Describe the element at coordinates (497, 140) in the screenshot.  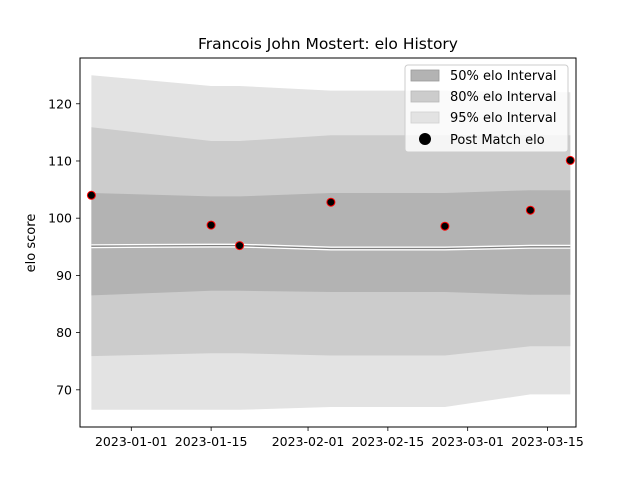
I see `legend-label-post-match: Post Match elo` at that location.